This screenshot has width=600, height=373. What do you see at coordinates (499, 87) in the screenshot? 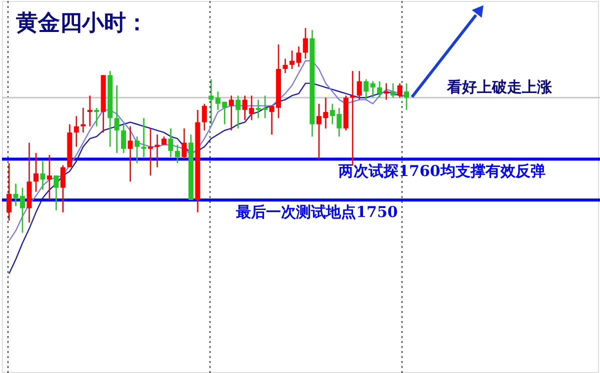
I see `text: 看好上破走上涨` at bounding box center [499, 87].